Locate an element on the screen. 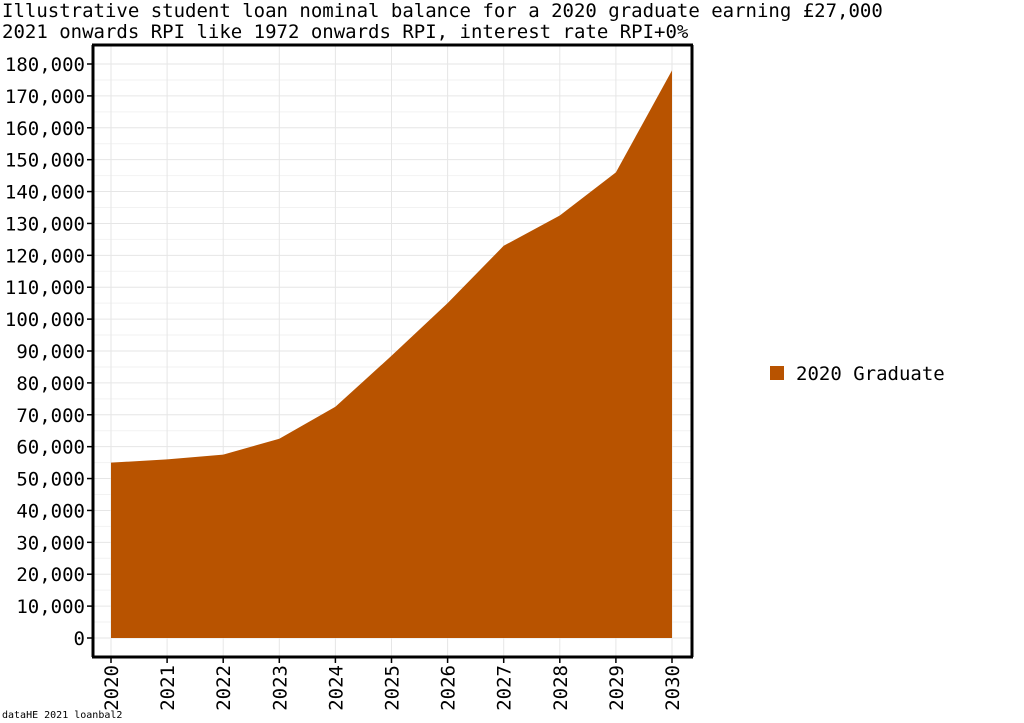  y-tick-label: 180,000 is located at coordinates (45, 65).